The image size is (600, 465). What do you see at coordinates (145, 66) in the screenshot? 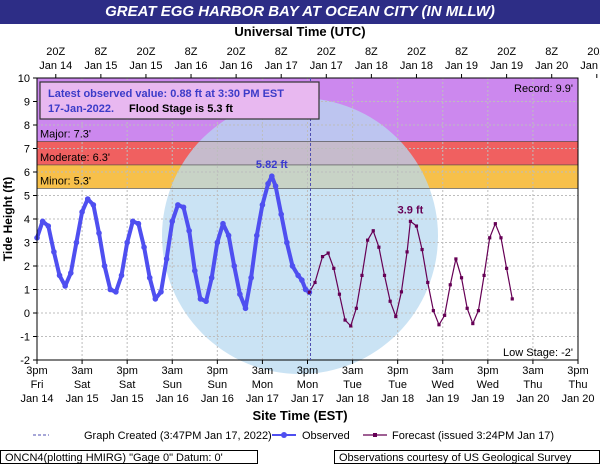
I see `top-tick-date: Jan 15` at bounding box center [145, 66].